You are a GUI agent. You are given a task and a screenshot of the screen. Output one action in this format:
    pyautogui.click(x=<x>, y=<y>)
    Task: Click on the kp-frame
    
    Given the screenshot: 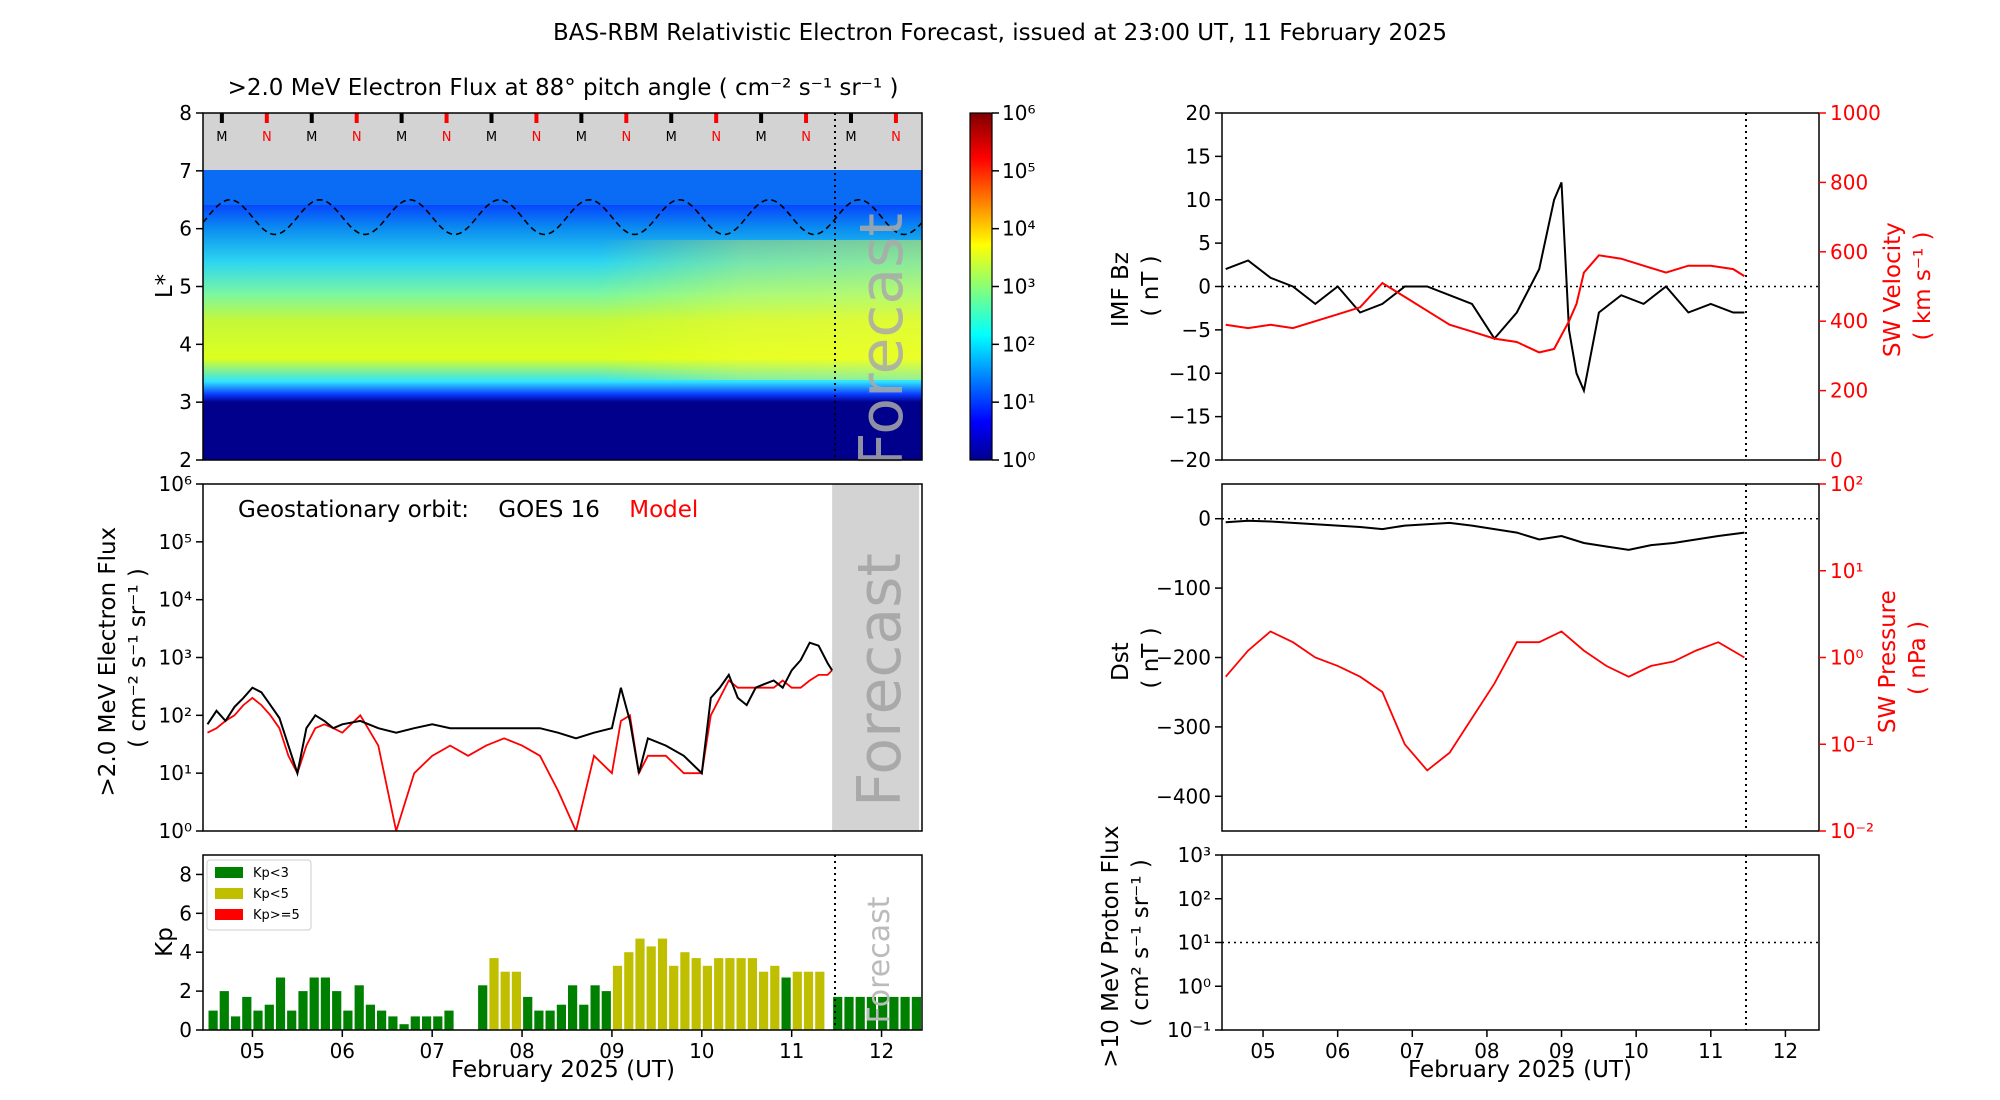 What is the action you would take?
    pyautogui.click(x=562, y=942)
    